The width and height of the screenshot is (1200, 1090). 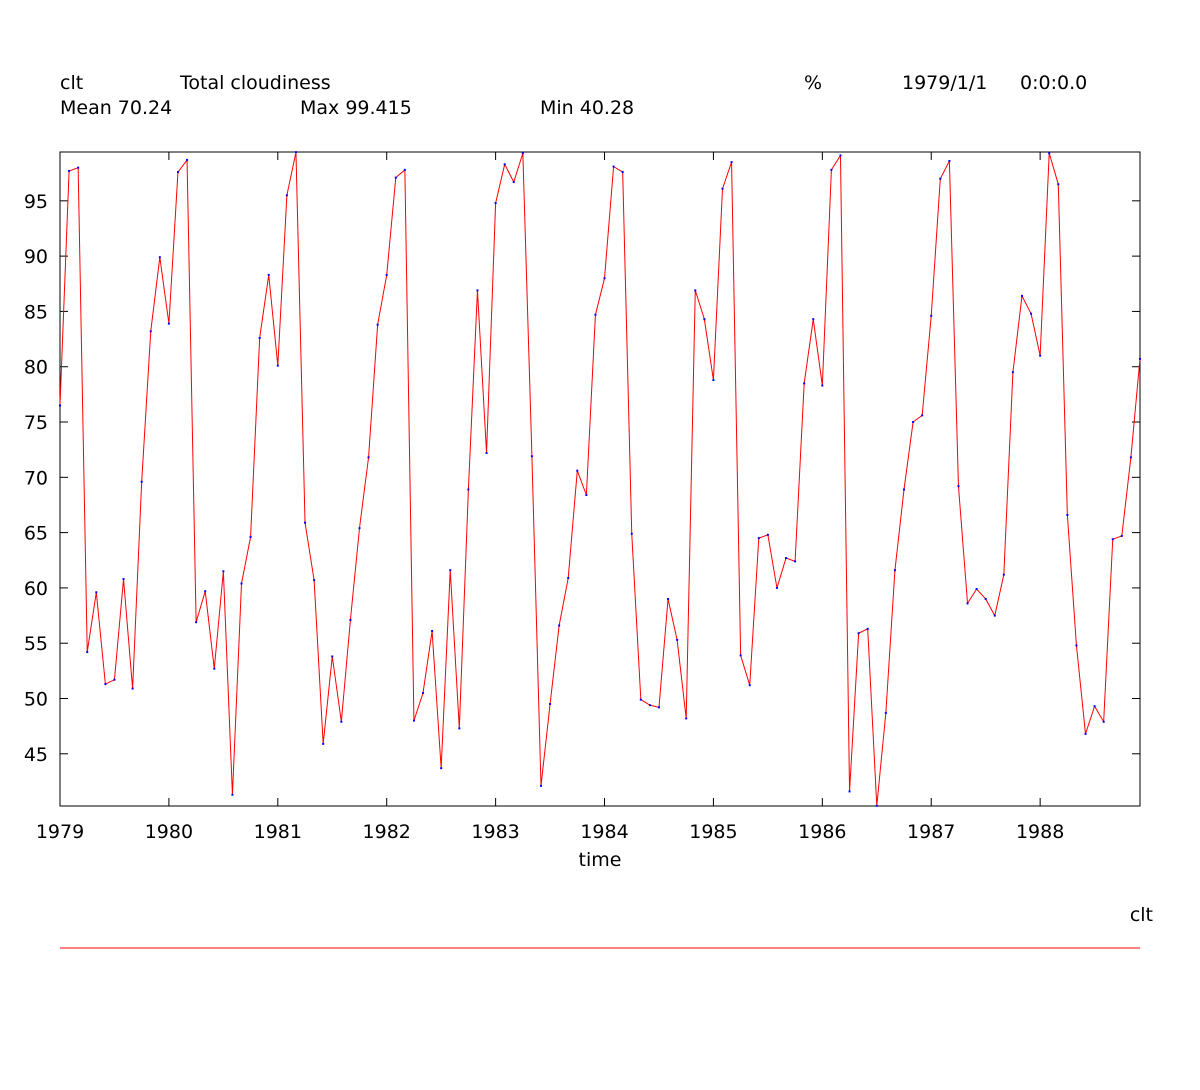 I want to click on x-tick-label: 1982, so click(x=387, y=832).